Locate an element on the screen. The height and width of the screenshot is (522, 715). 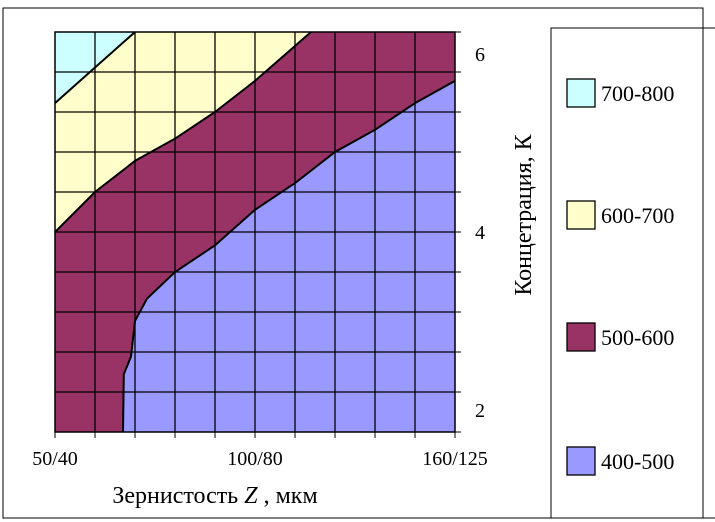
legend-label: 700-800 is located at coordinates (637, 93).